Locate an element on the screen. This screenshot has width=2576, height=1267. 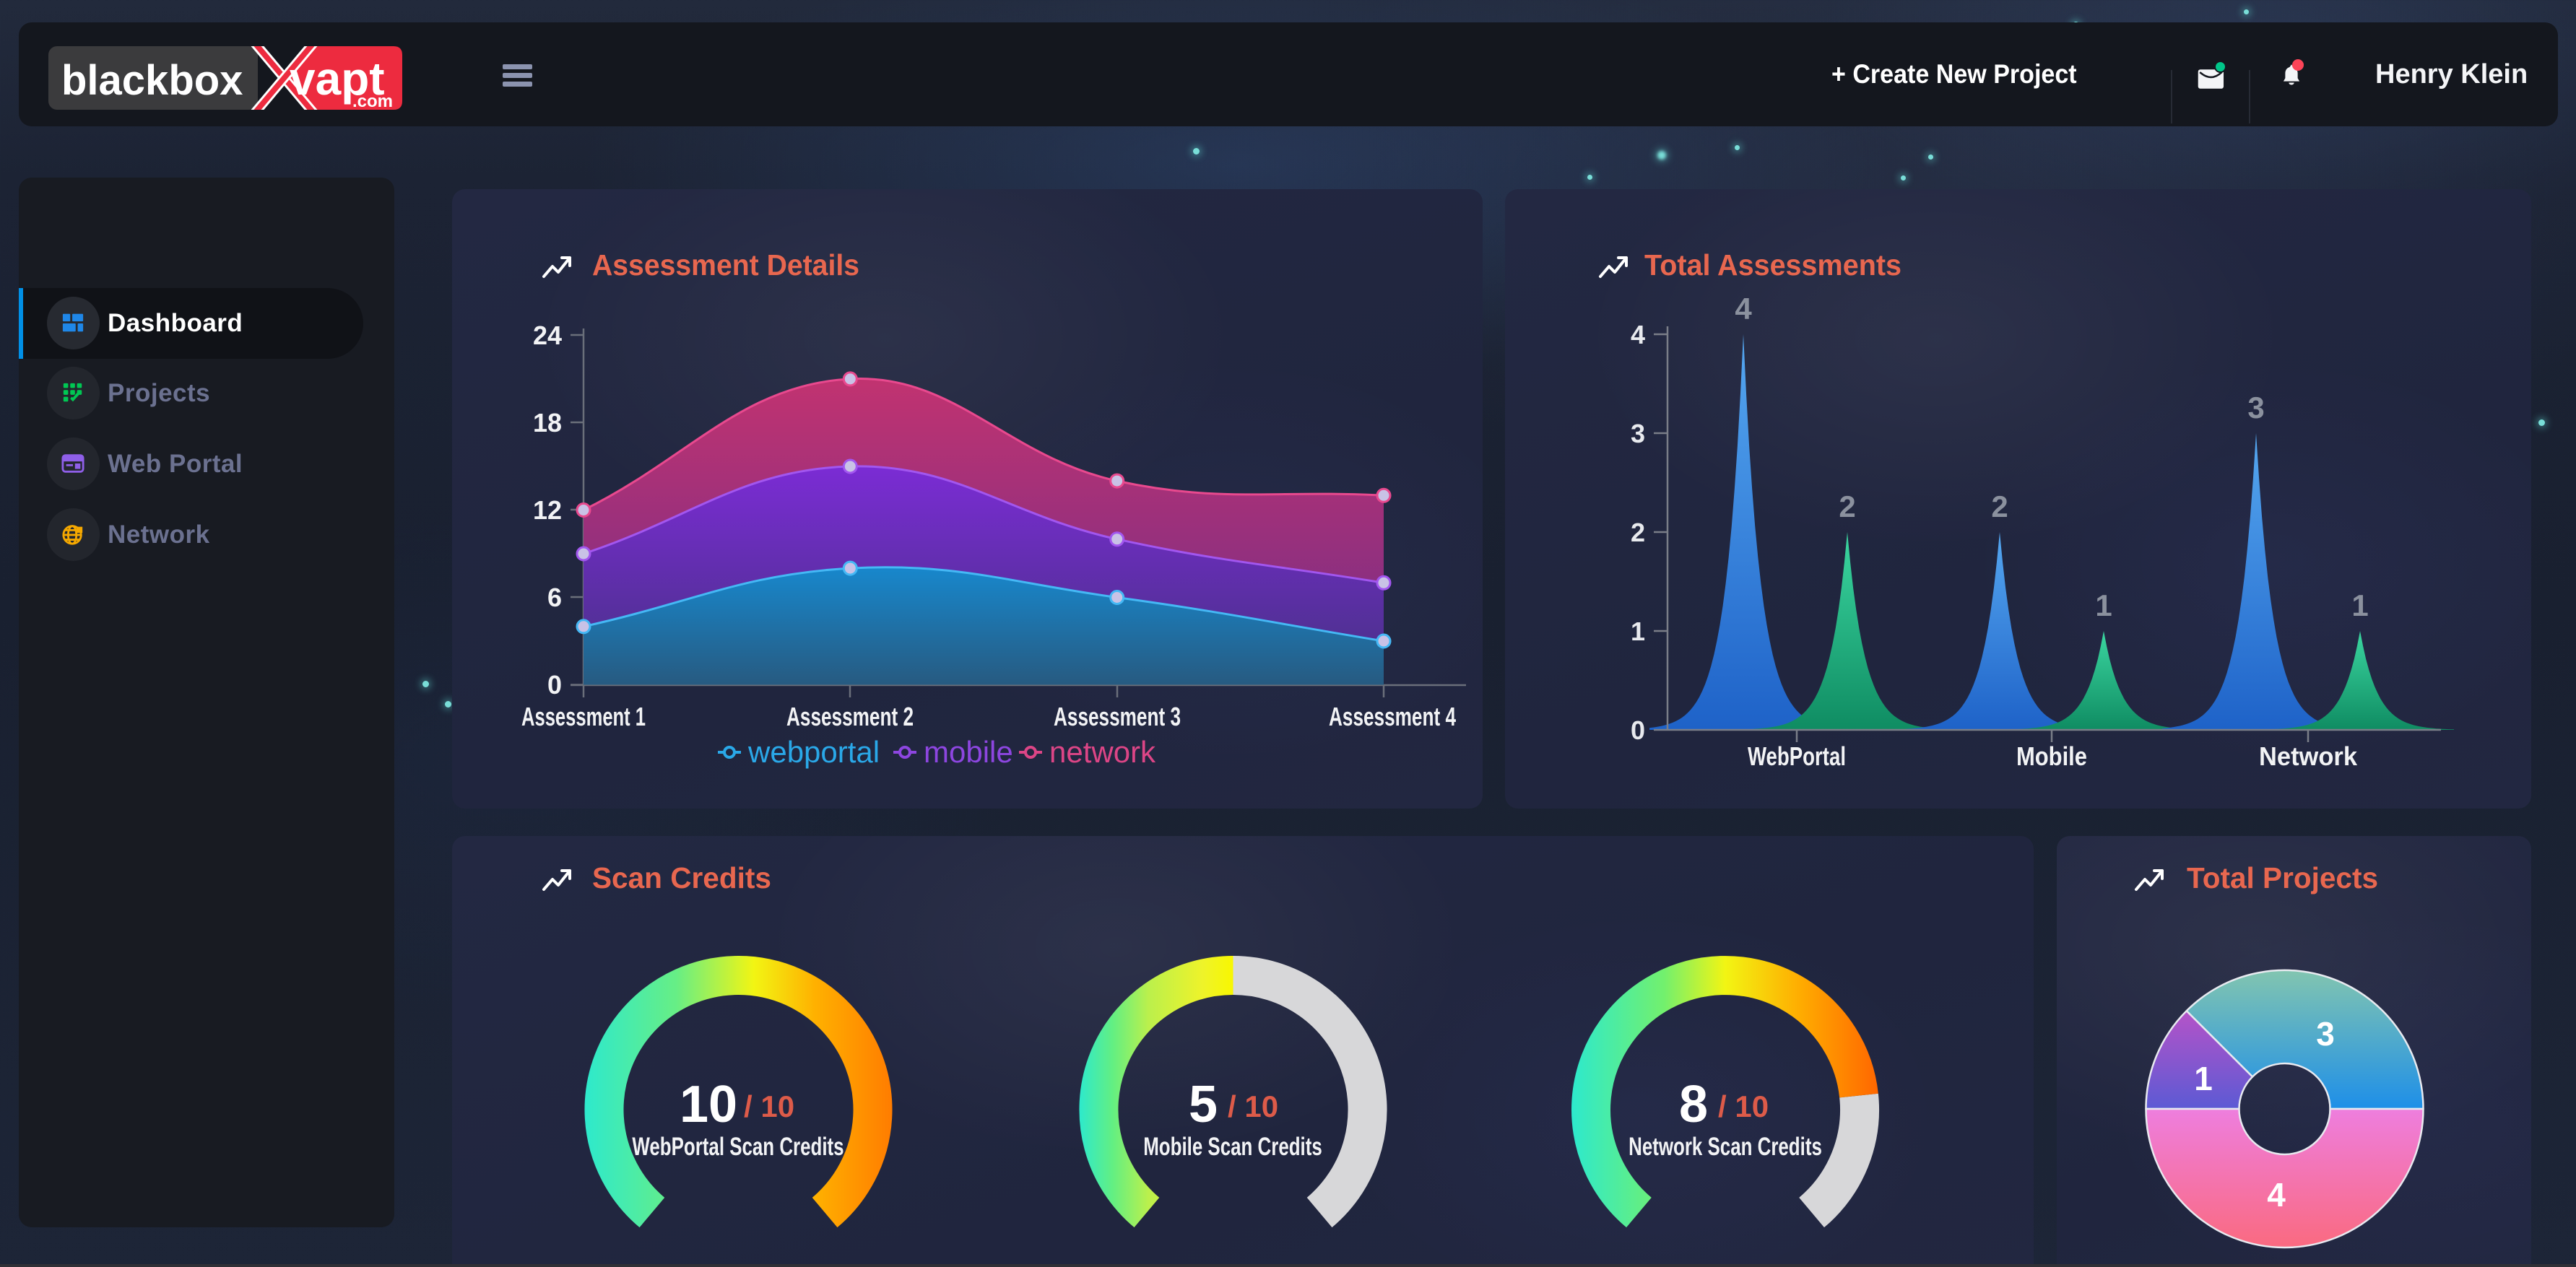
svg-text: .com is located at coordinates (372, 101).